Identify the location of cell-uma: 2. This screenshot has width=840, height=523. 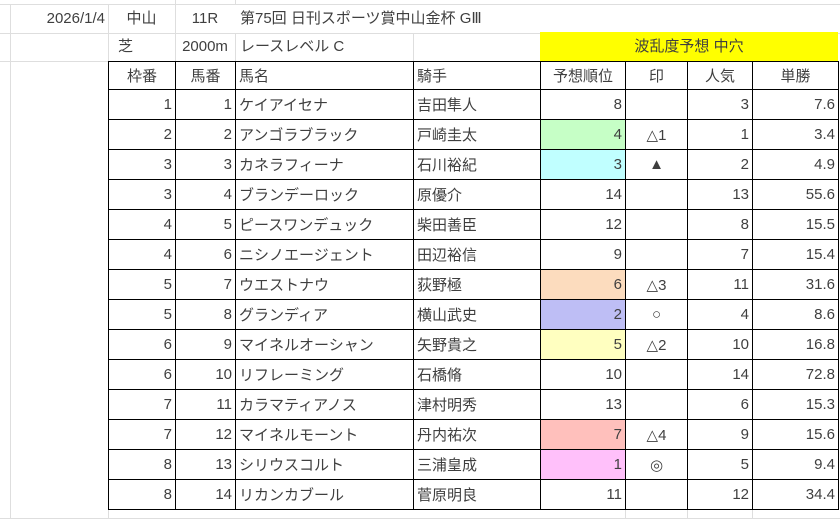
(205, 134).